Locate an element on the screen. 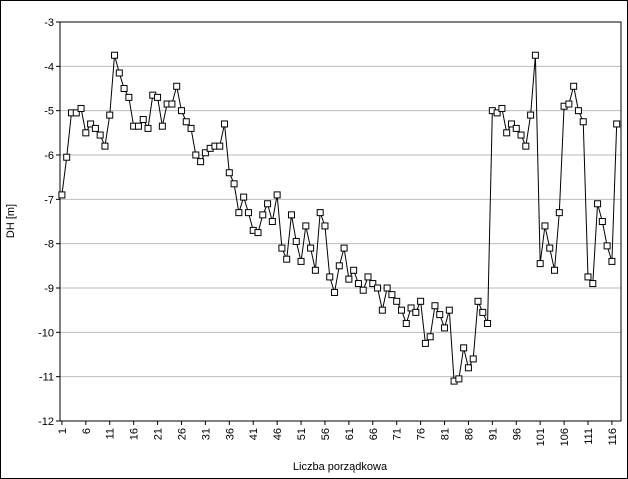 Image resolution: width=628 pixels, height=479 pixels. x-tick-label: 96 is located at coordinates (517, 434).